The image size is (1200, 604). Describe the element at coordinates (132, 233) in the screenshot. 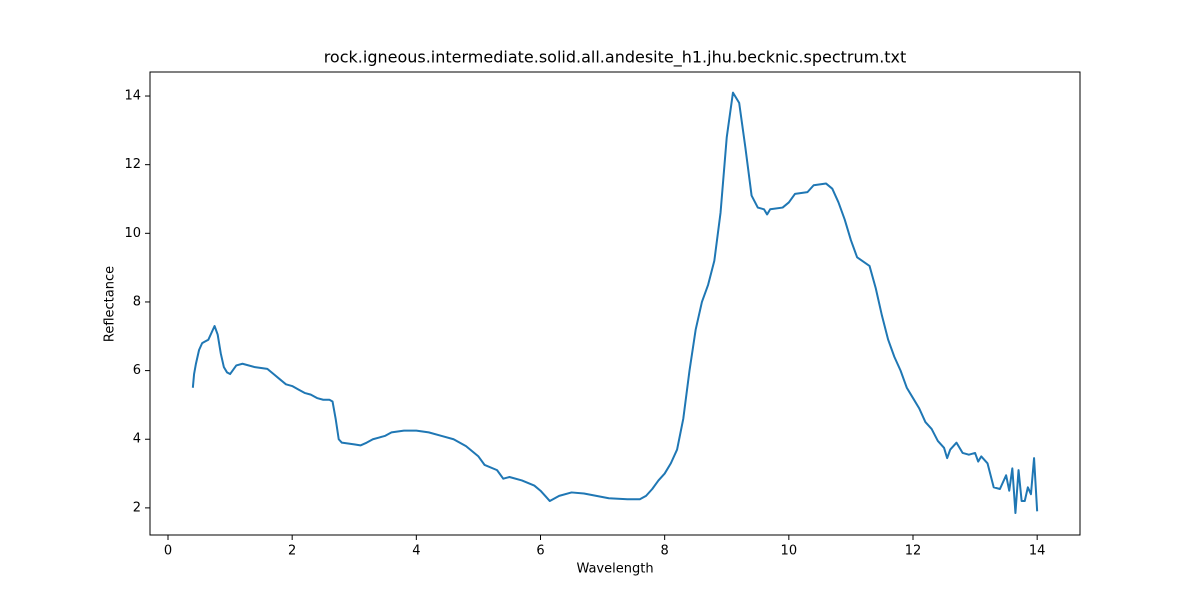

I see `y-tick-label: 10` at that location.